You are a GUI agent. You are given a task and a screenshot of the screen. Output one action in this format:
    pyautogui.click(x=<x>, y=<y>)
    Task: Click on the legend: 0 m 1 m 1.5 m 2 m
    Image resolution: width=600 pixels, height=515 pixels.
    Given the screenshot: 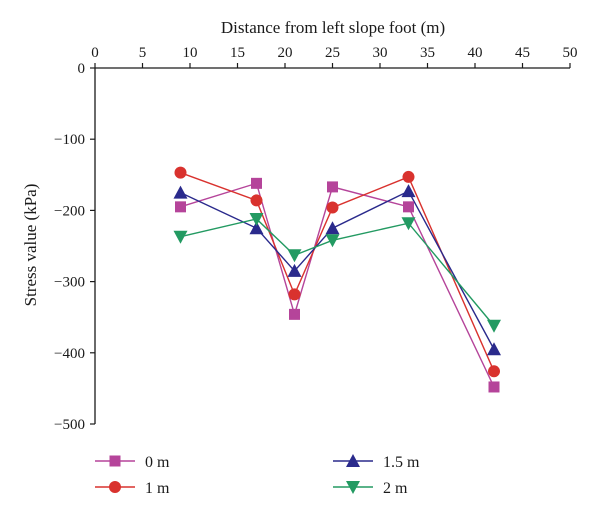 What is the action you would take?
    pyautogui.click(x=257, y=475)
    